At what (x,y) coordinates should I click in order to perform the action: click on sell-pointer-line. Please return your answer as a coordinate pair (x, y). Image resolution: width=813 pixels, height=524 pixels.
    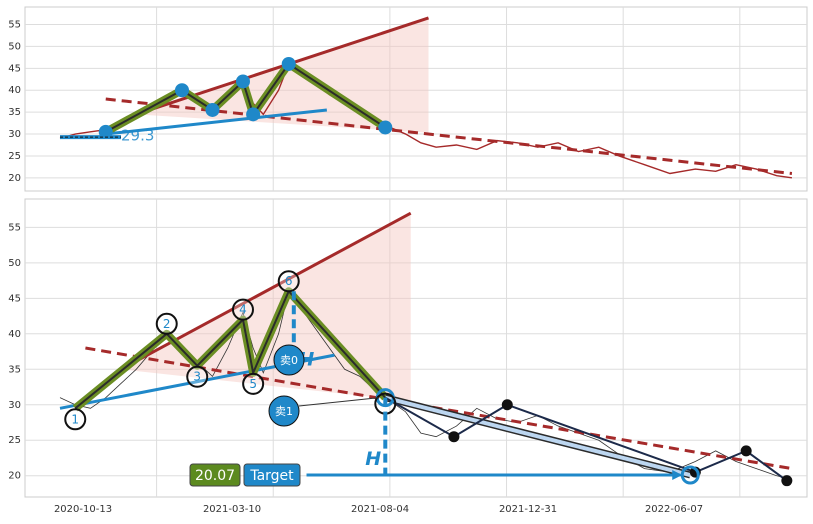
    Looking at the image, I should click on (339, 402).